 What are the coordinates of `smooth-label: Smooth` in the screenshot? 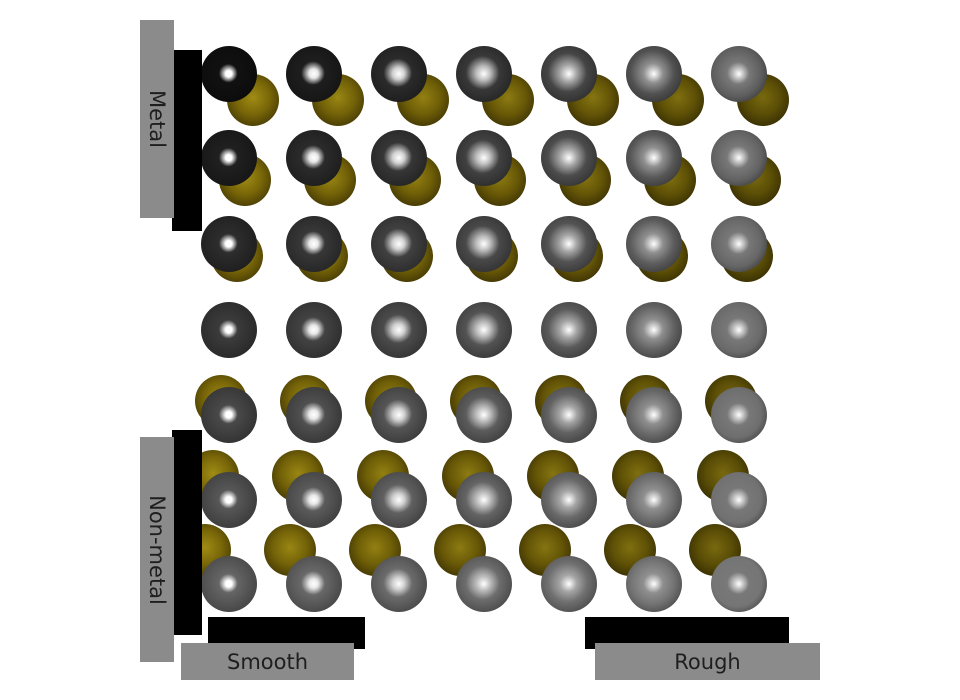 It's located at (267, 661).